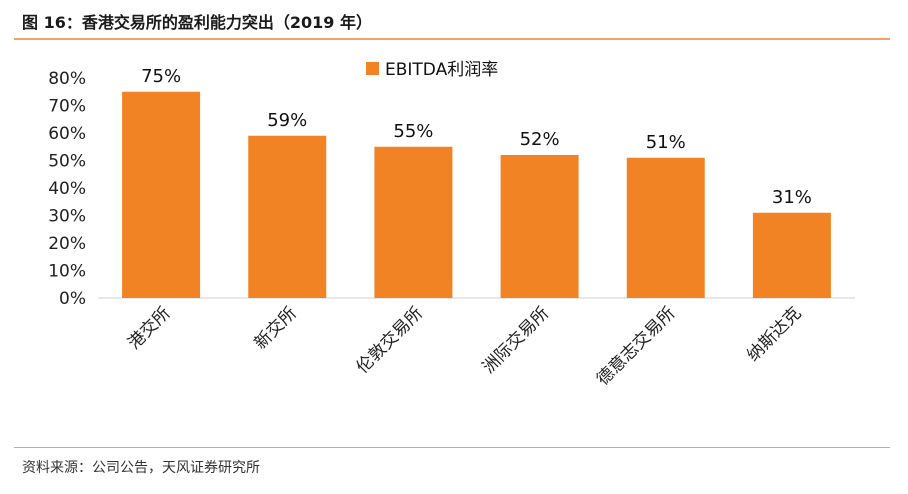 This screenshot has height=494, width=908. I want to click on y-tick-label: 50%, so click(67, 162).